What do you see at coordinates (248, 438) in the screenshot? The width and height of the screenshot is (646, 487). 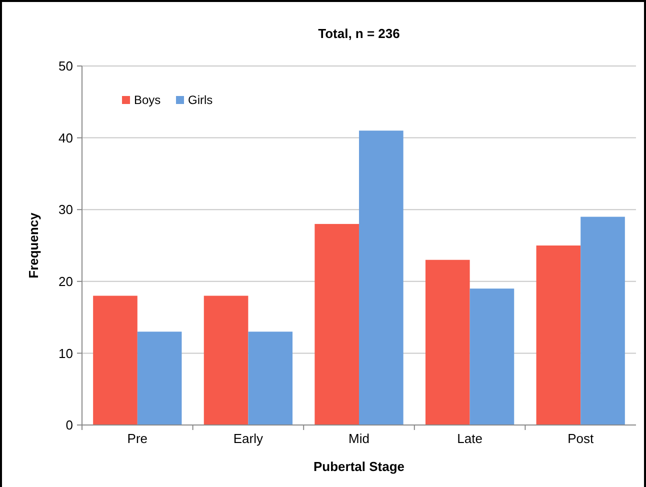 I see `x-tick-label: Early` at bounding box center [248, 438].